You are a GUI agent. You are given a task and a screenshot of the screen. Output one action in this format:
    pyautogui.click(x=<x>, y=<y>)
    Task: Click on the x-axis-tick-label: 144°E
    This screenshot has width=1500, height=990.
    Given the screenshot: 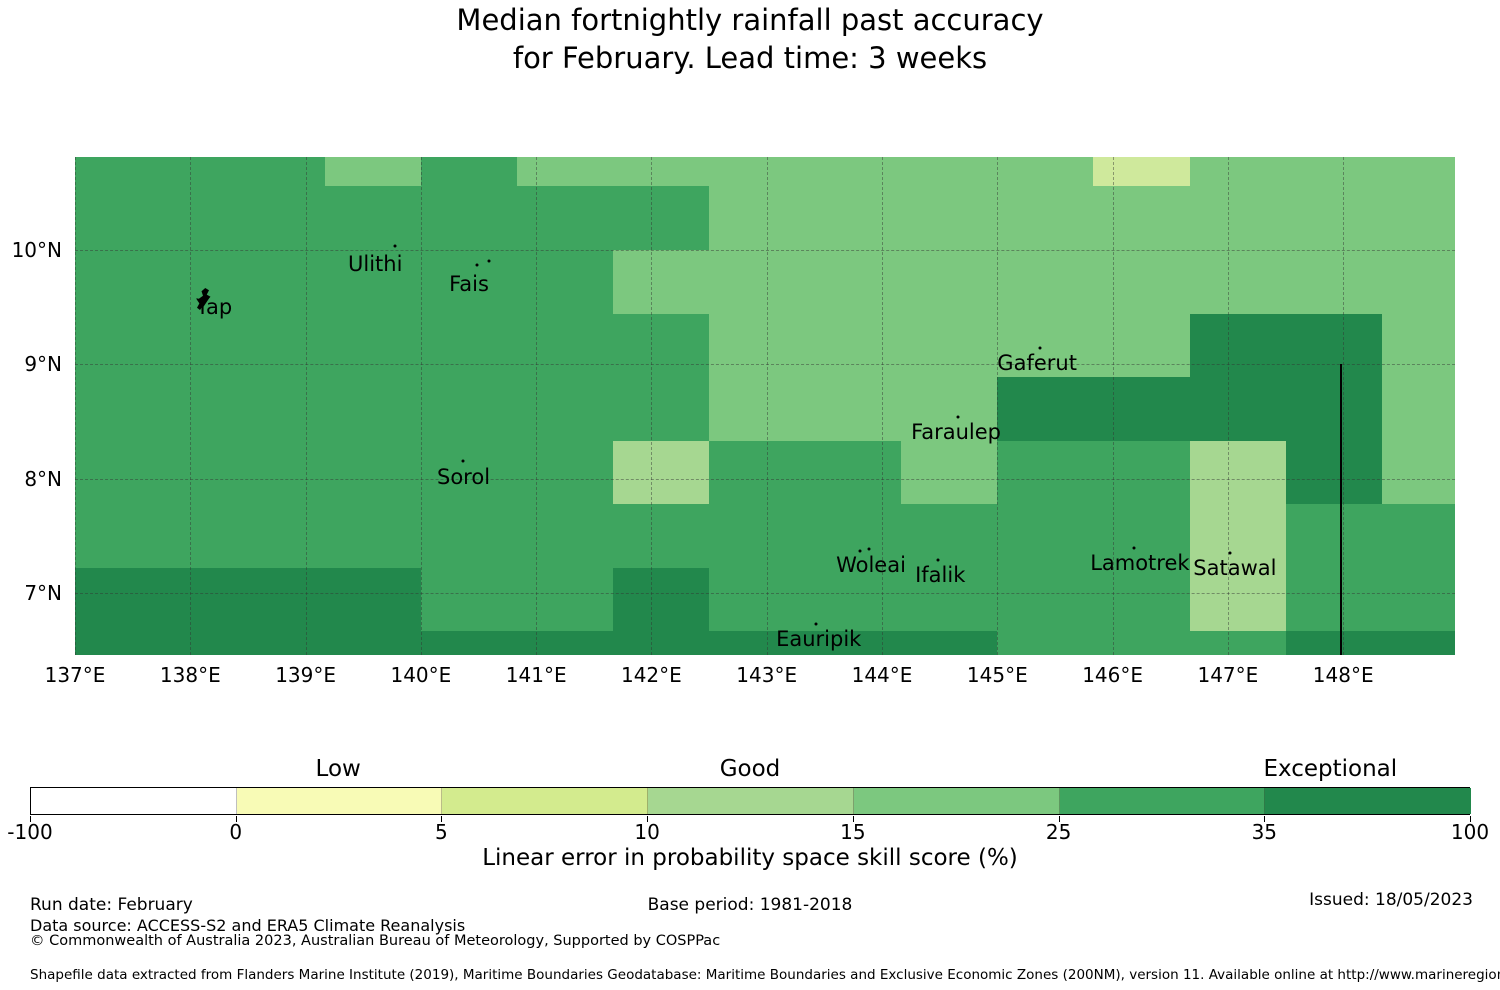 What is the action you would take?
    pyautogui.click(x=882, y=675)
    